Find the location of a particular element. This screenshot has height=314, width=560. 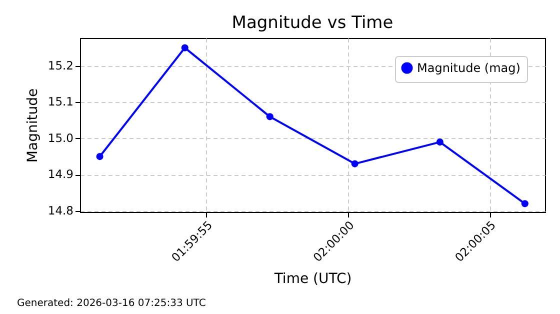

x-axis-title: Time (UTC) is located at coordinates (312, 279).